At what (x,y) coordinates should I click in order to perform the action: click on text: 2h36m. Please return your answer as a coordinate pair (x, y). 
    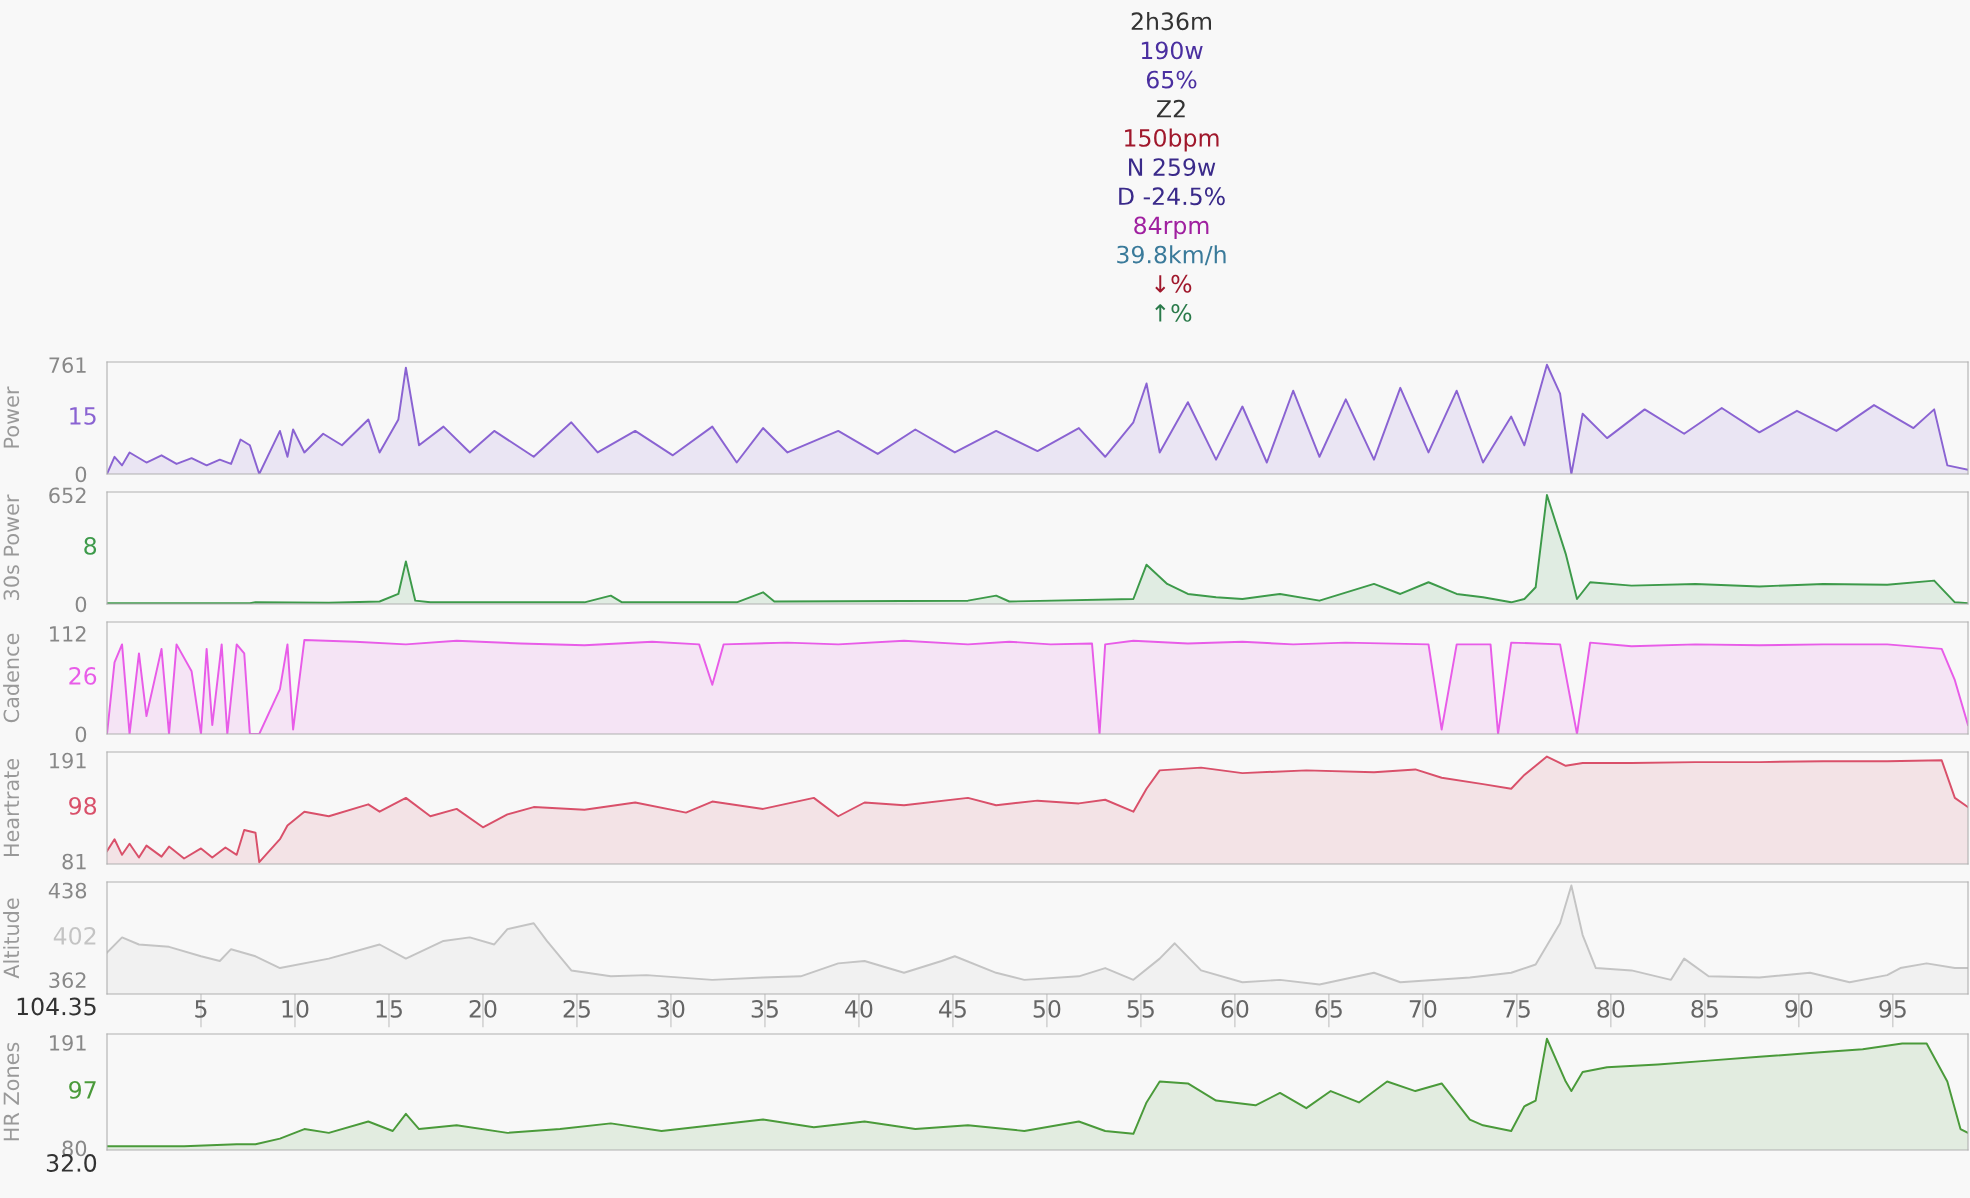
    Looking at the image, I should click on (1171, 21).